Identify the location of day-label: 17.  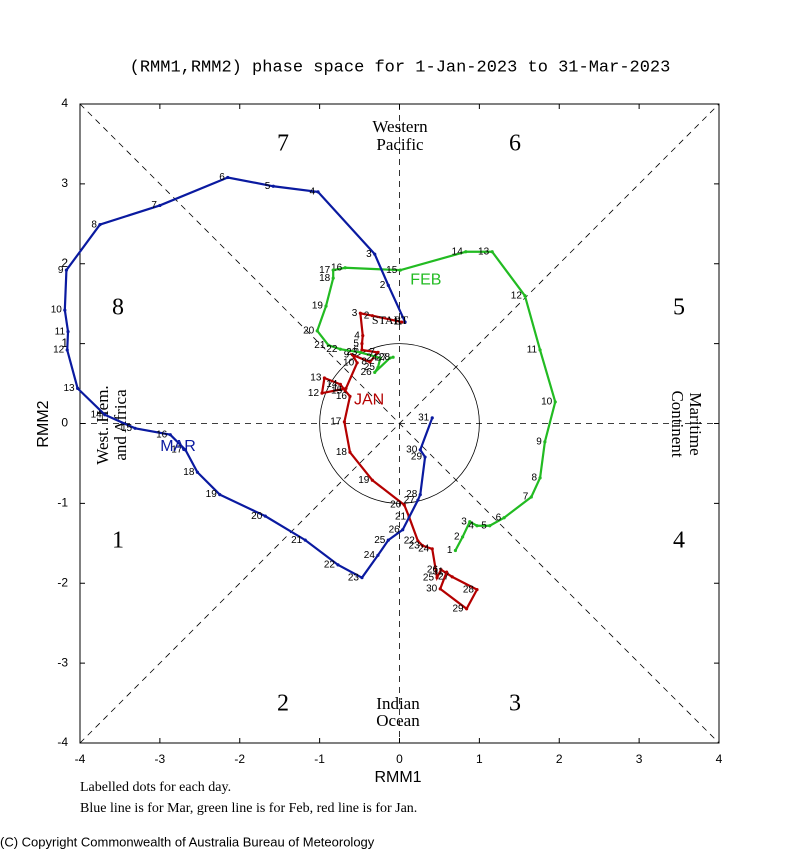
(336, 422).